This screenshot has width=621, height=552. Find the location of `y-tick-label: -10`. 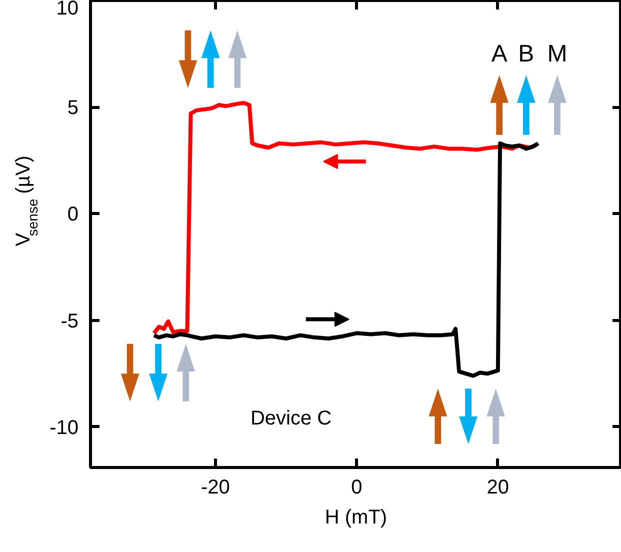

y-tick-label: -10 is located at coordinates (64, 427).